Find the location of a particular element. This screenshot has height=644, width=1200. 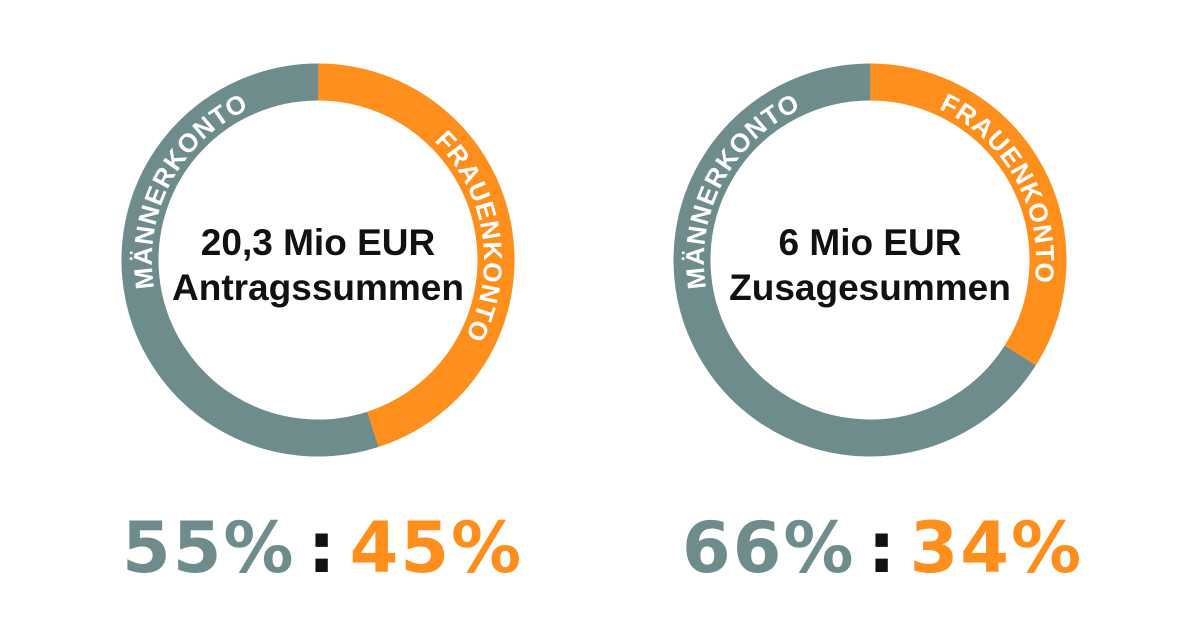

segment-maennerkonto is located at coordinates (250, 260).